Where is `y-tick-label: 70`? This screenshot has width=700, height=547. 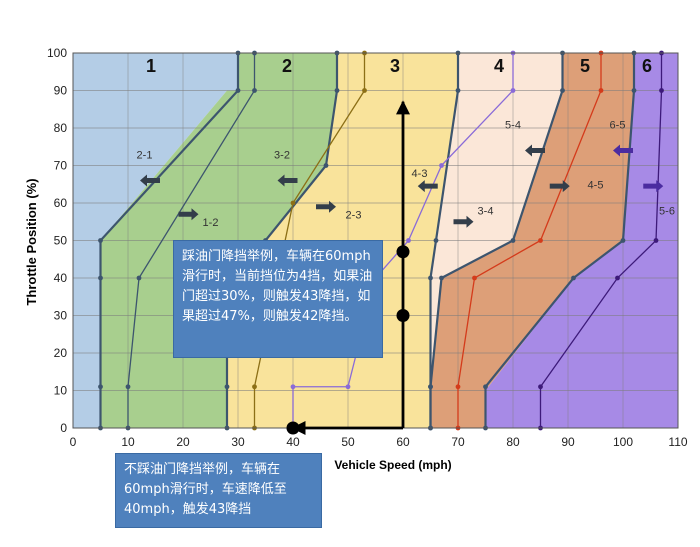 y-tick-label: 70 is located at coordinates (61, 166).